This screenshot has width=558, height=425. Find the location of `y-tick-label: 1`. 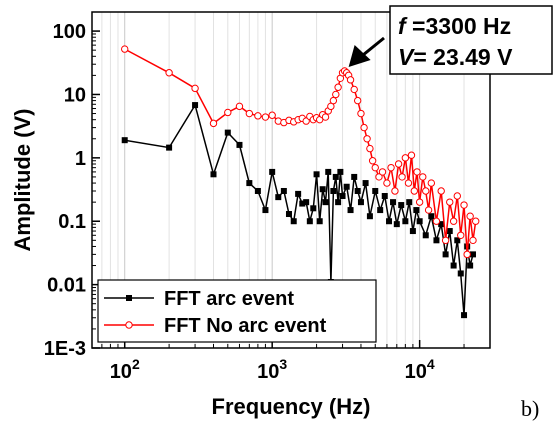

y-tick-label: 1 is located at coordinates (80, 159).